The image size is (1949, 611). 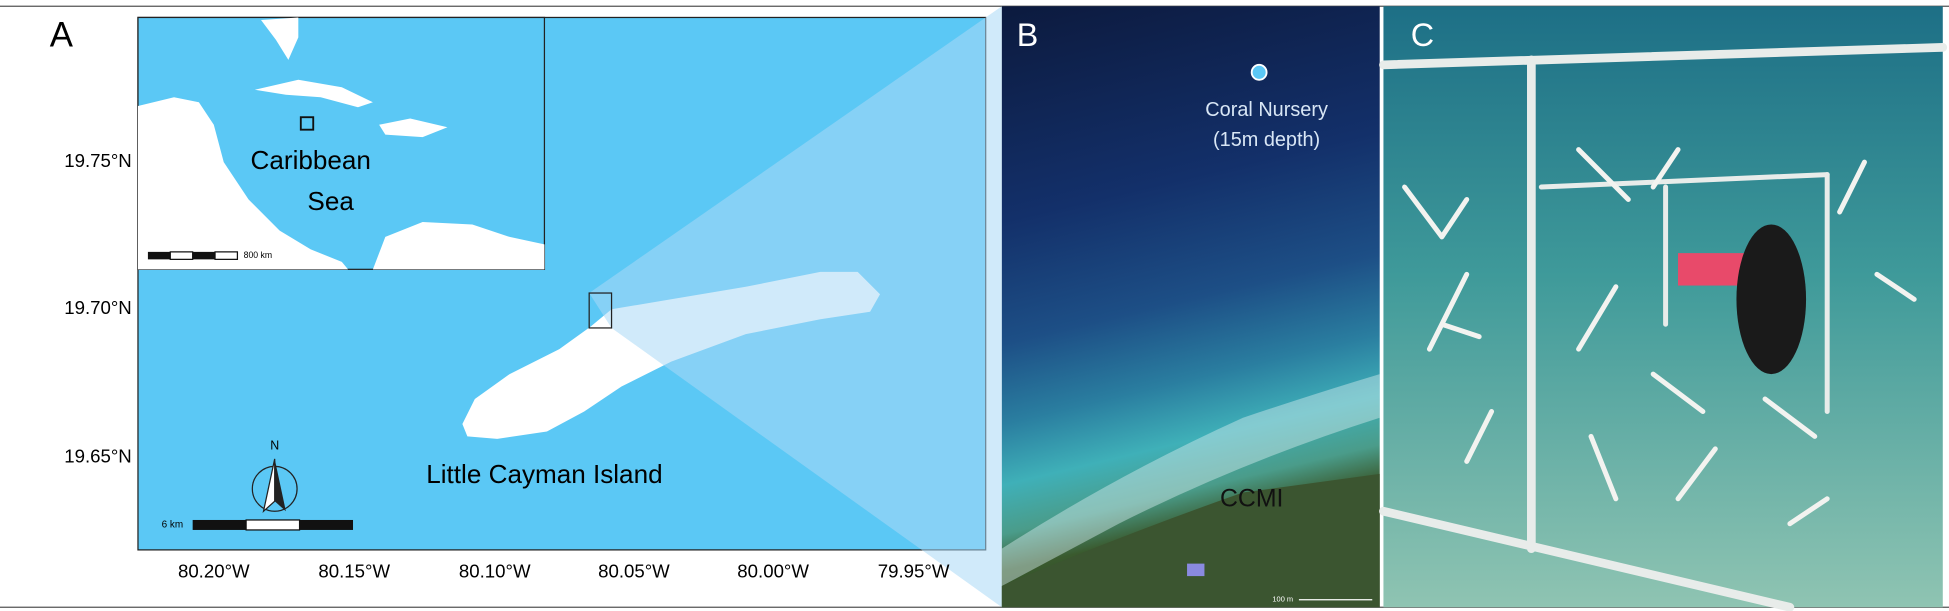 I want to click on lon-label: 80.00°W, so click(x=773, y=570).